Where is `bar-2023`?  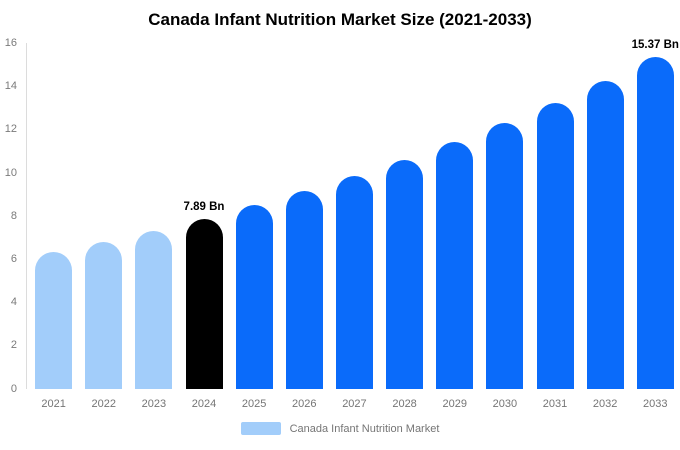 bar-2023 is located at coordinates (154, 309).